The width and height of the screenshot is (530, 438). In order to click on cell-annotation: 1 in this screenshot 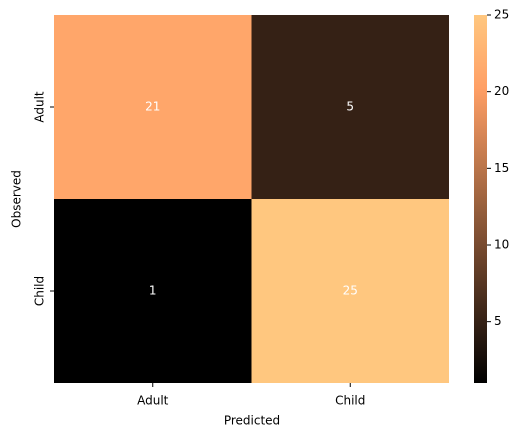, I will do `click(153, 291)`.